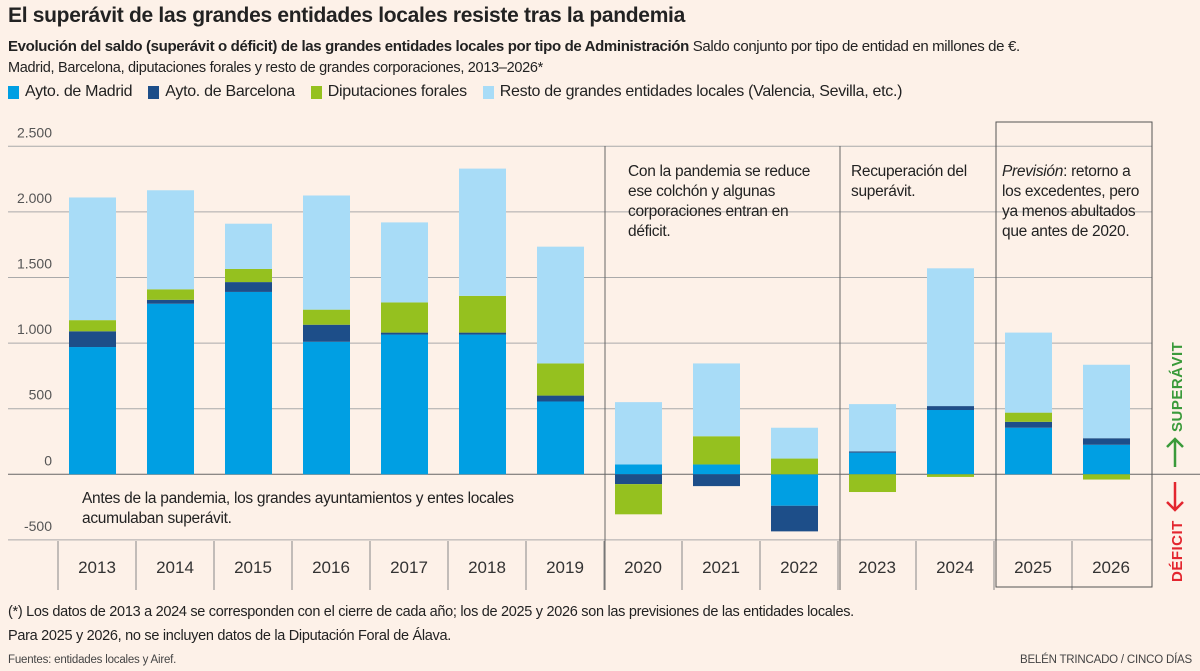 This screenshot has width=1200, height=671. What do you see at coordinates (565, 567) in the screenshot?
I see `x-tick-label: 2019` at bounding box center [565, 567].